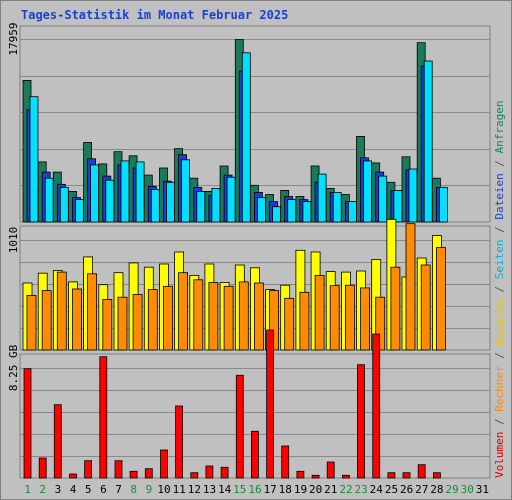 The height and width of the screenshot is (500, 512). Describe the element at coordinates (285, 489) in the screenshot. I see `x-tick-label-day-18: 18` at that location.